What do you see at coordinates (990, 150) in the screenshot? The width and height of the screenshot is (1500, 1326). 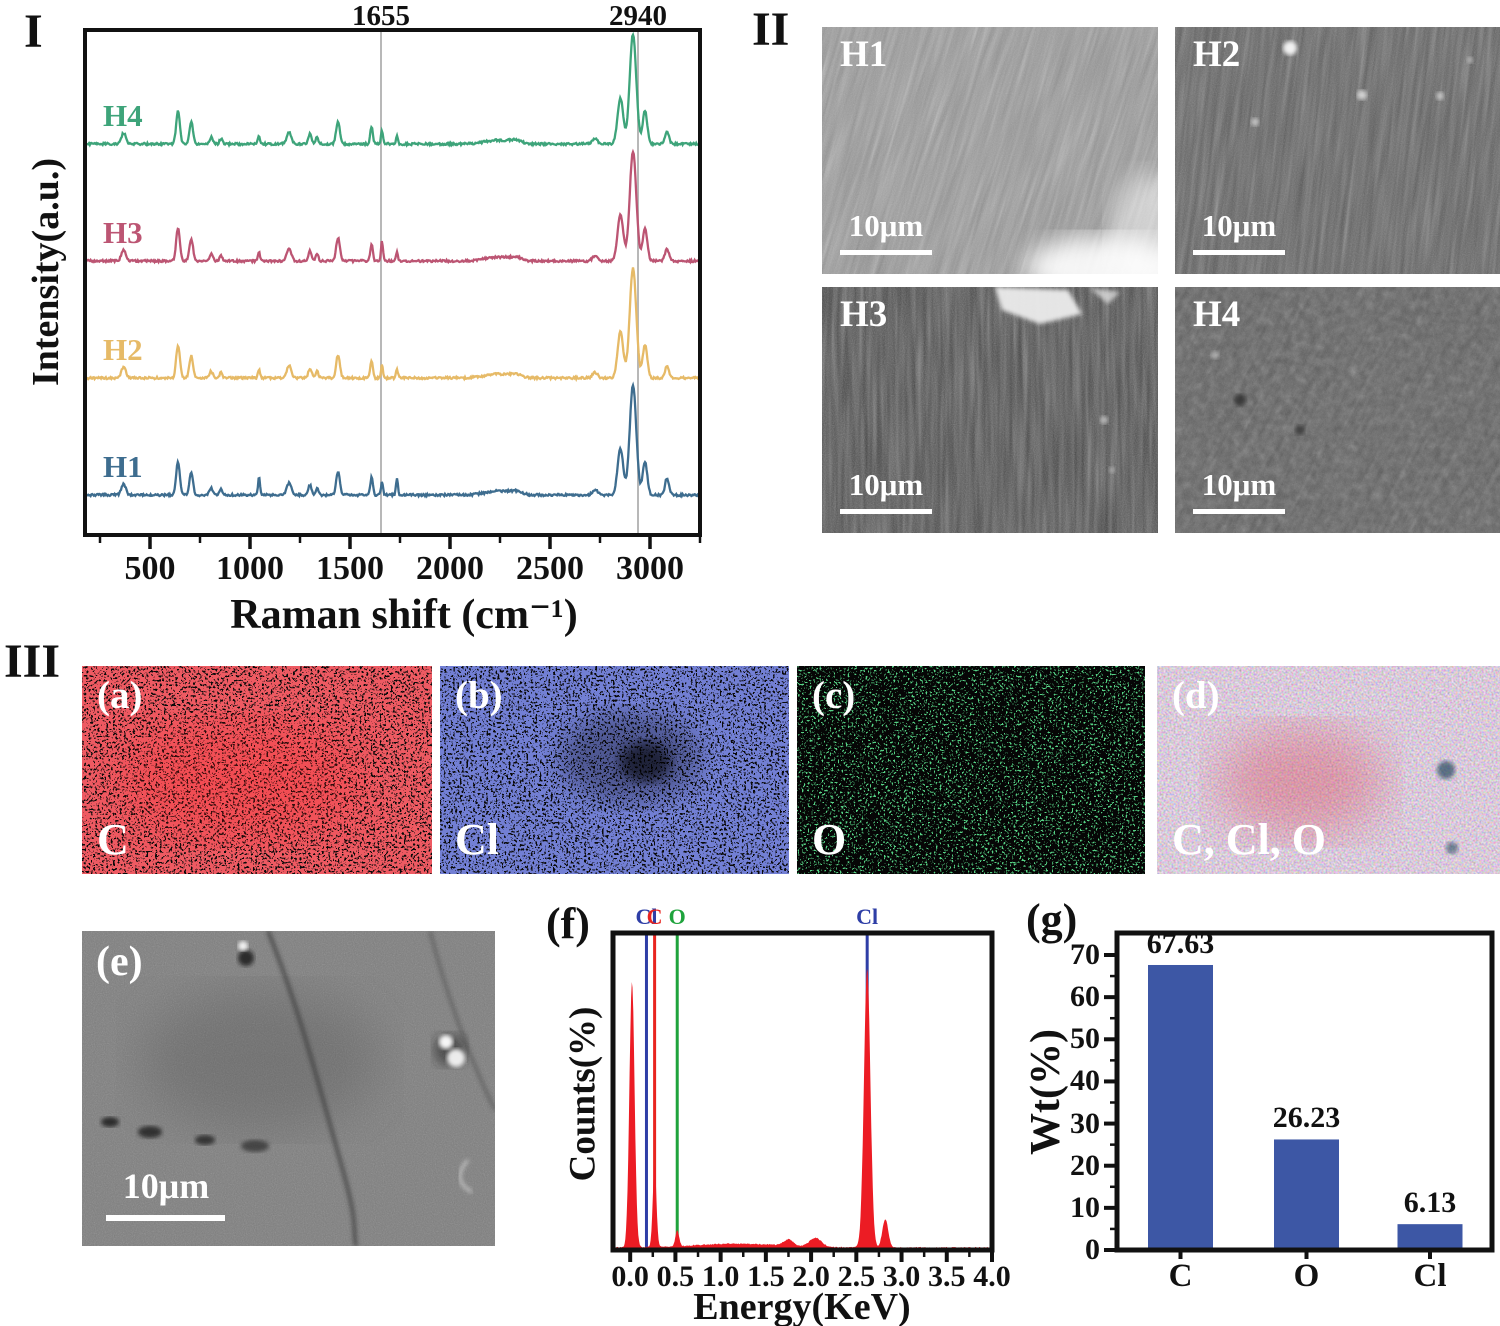 I see `sem-image-h1` at bounding box center [990, 150].